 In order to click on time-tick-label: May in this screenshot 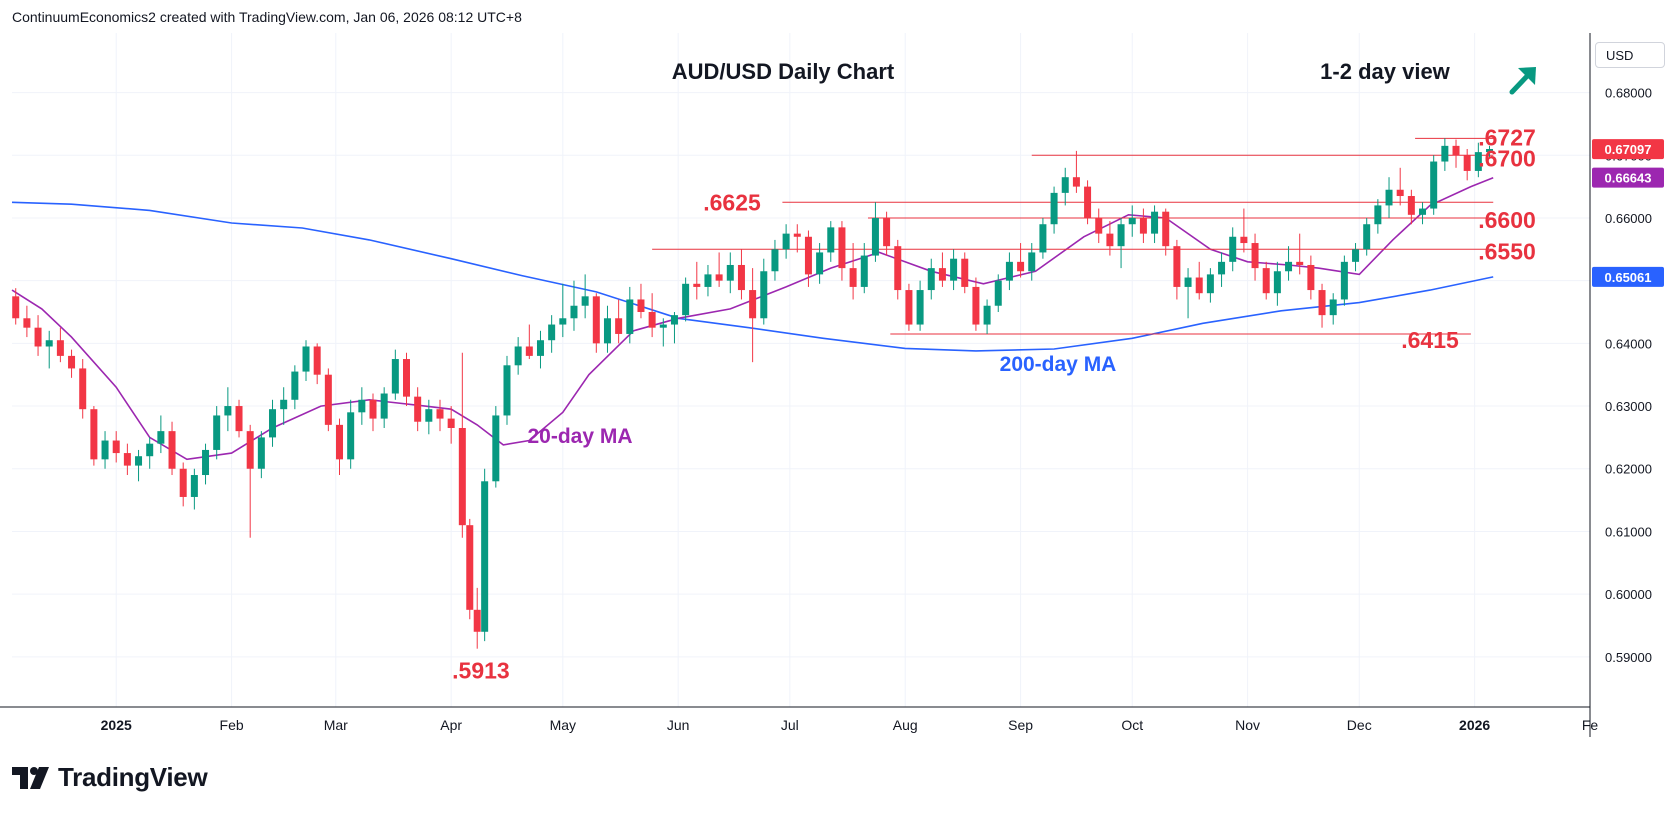, I will do `click(563, 725)`.